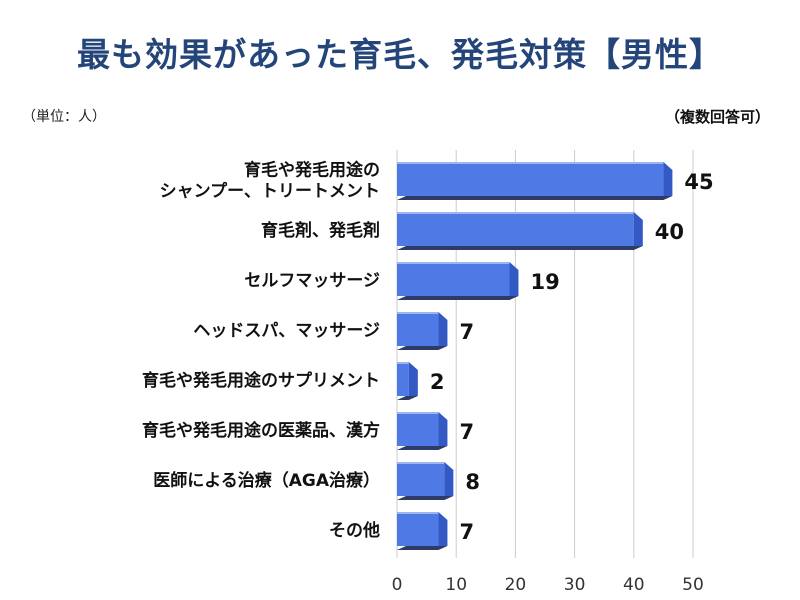 This screenshot has height=600, width=800. What do you see at coordinates (544, 282) in the screenshot?
I see `value-label: 19` at bounding box center [544, 282].